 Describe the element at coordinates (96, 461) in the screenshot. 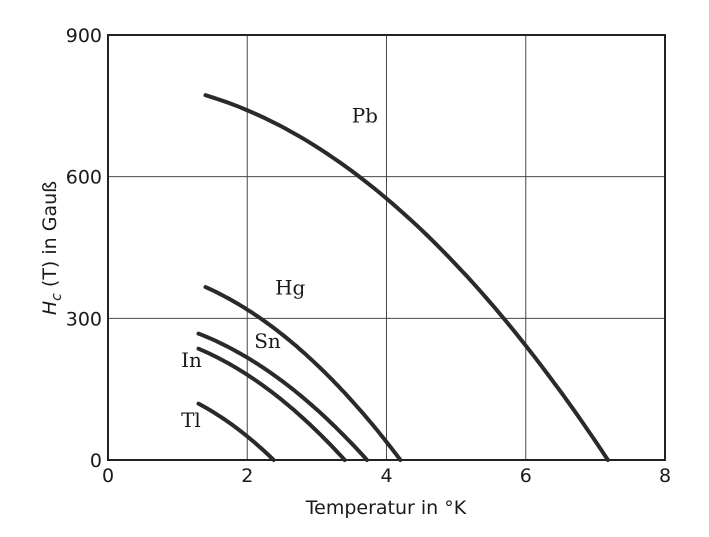

I see `y-tick-label: 0` at that location.